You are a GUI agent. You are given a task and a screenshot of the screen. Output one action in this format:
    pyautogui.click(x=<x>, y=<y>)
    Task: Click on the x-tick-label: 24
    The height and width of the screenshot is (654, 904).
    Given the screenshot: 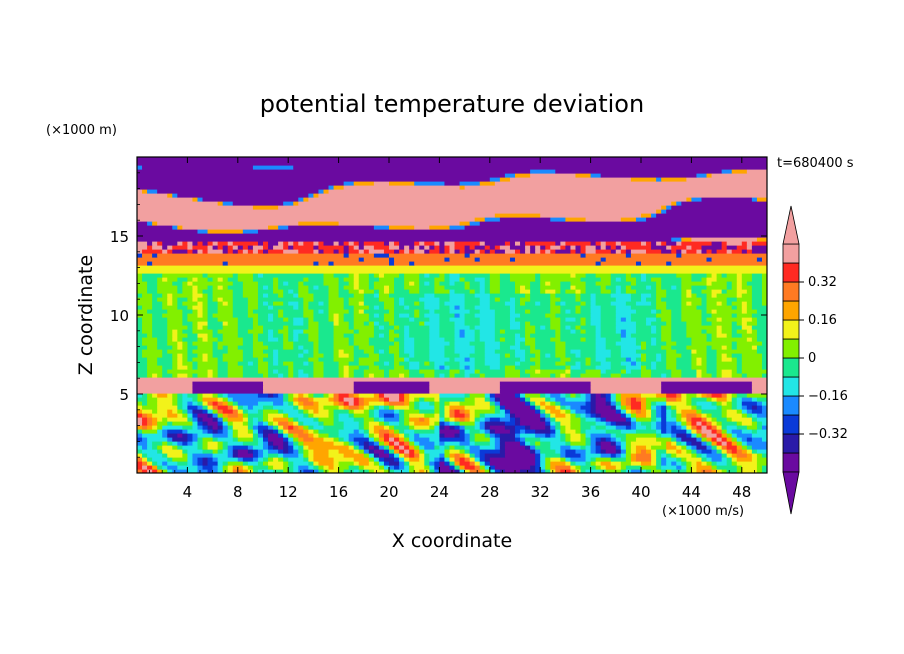 What is the action you would take?
    pyautogui.click(x=439, y=492)
    